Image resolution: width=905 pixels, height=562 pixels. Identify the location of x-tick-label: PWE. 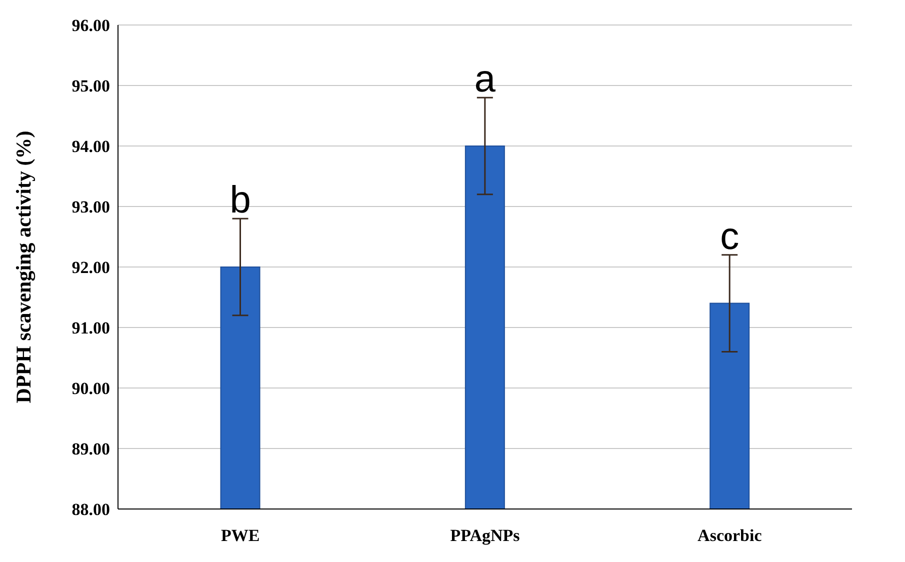
(240, 536).